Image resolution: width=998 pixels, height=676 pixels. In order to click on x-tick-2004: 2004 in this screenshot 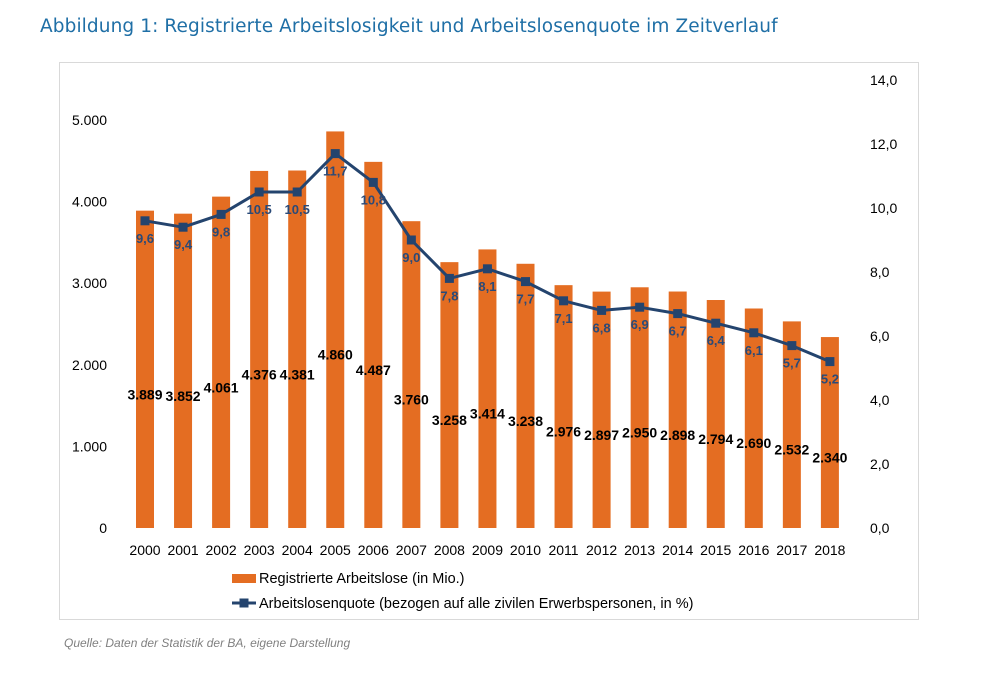, I will do `click(297, 550)`.